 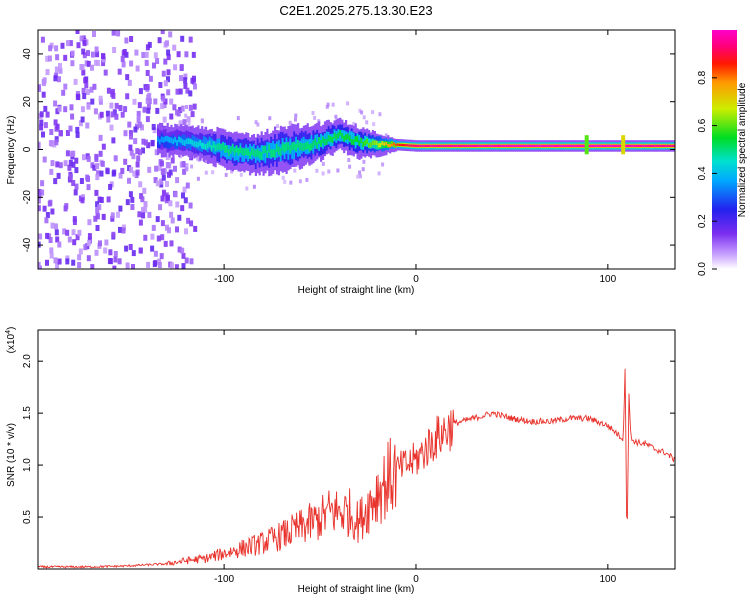 I want to click on colorbar-label: Normalized spectral amplitude, so click(x=742, y=149).